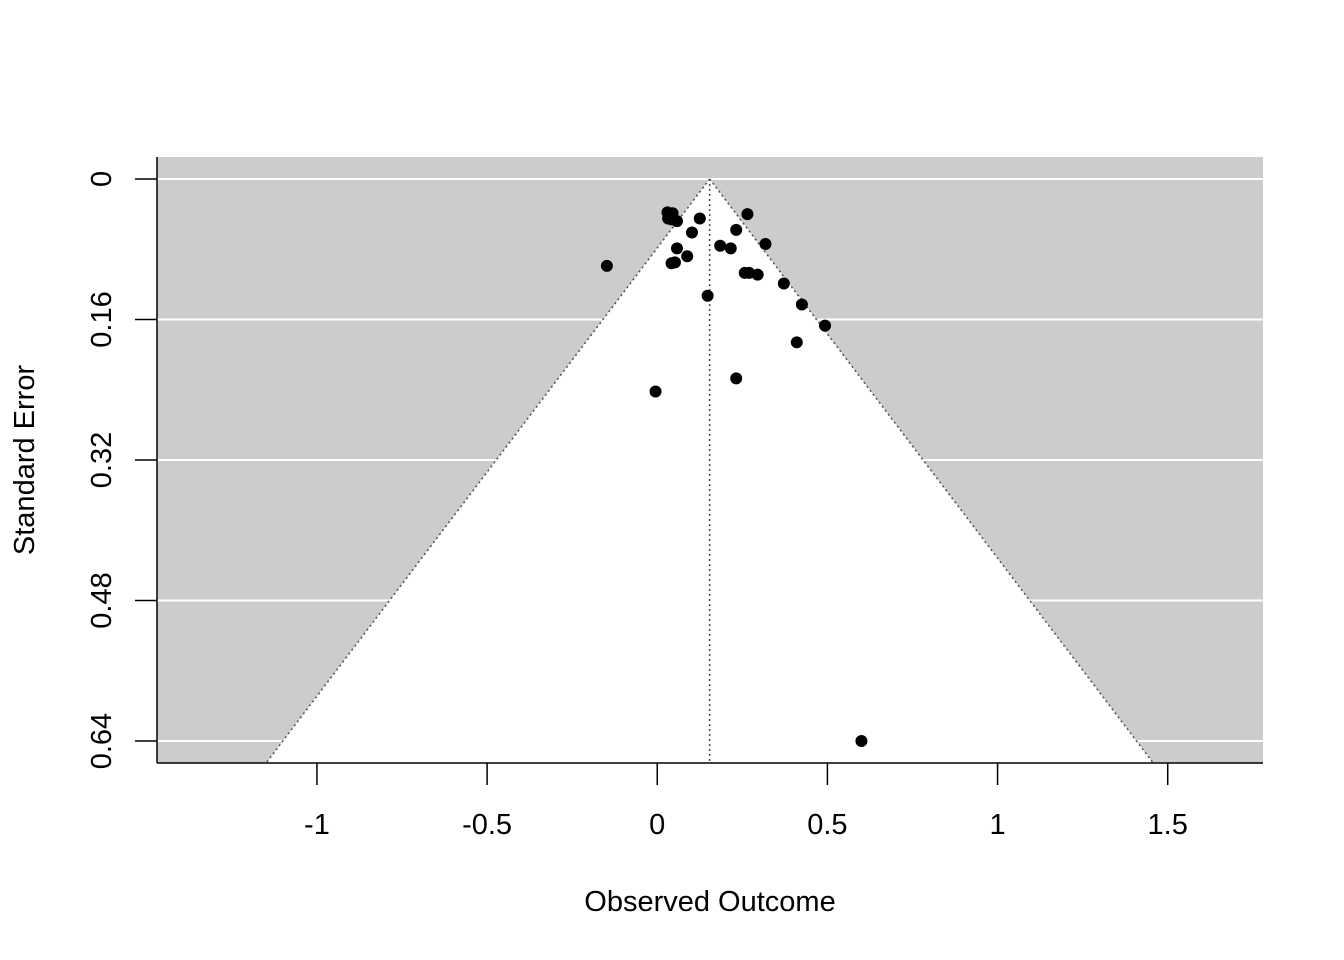  I want to click on x-tick-label-0: -1, so click(317, 825).